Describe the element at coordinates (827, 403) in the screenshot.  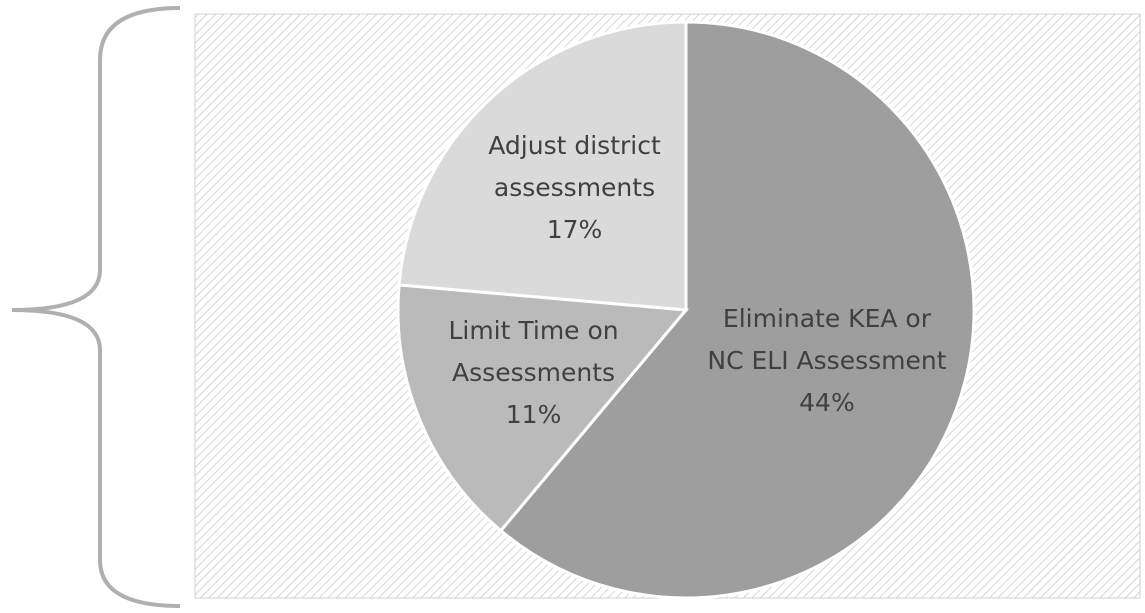
I see `value-label: 44%` at that location.